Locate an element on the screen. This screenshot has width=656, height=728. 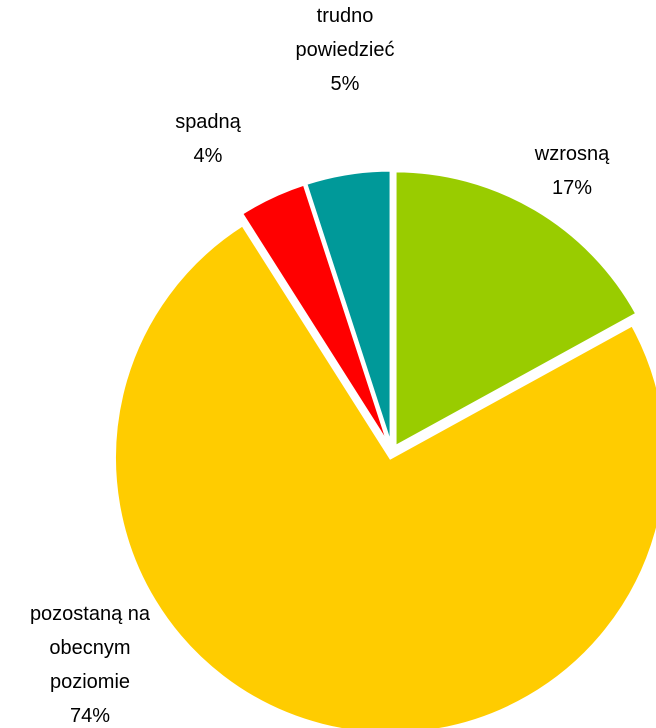
category-line: wzrosną is located at coordinates (572, 154).